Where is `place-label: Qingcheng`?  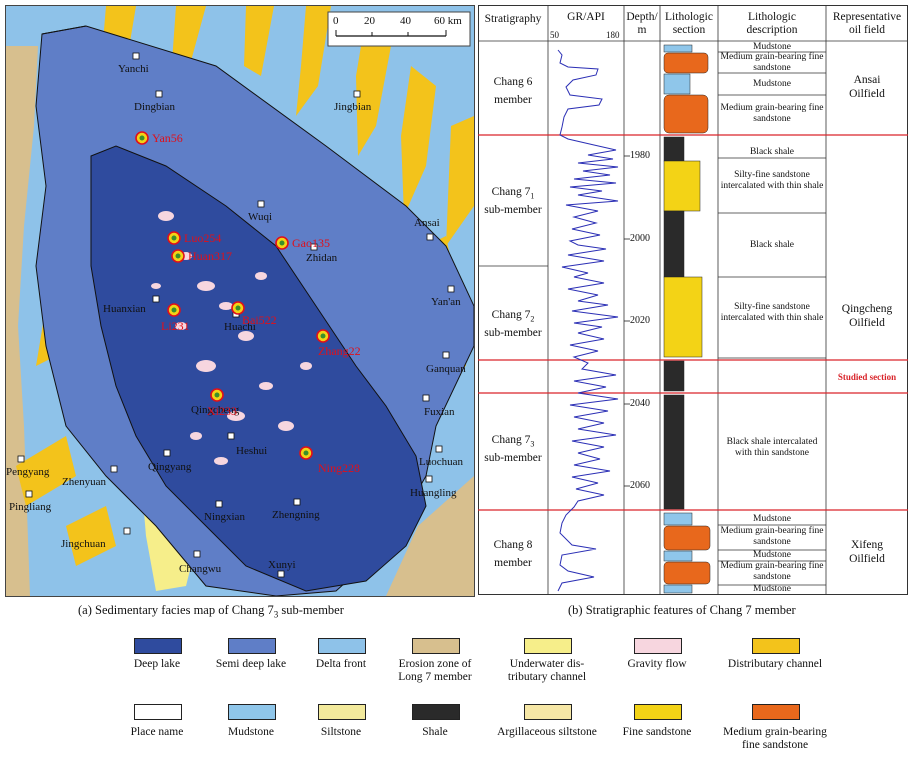 place-label: Qingcheng is located at coordinates (215, 410).